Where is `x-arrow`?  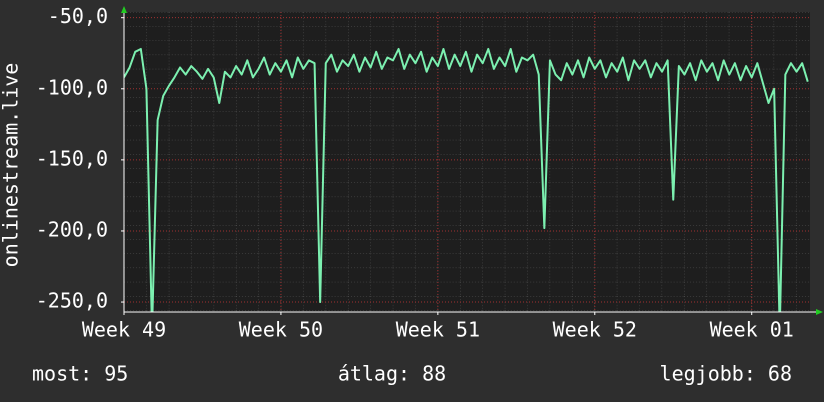
x-arrow is located at coordinates (819, 312).